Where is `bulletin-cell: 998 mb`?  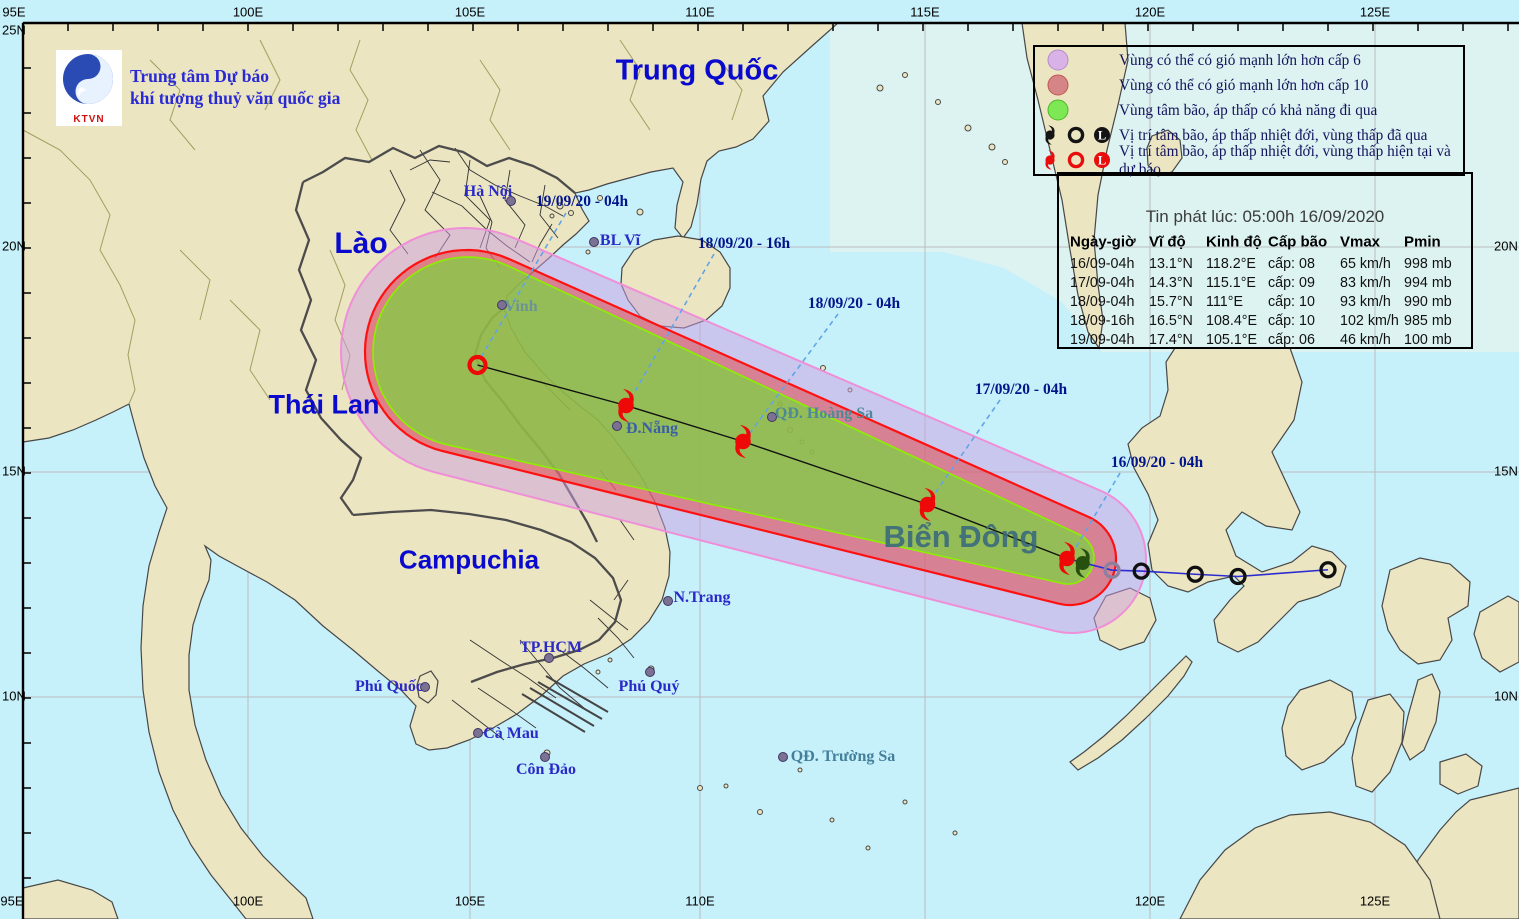 bulletin-cell: 998 mb is located at coordinates (1428, 264).